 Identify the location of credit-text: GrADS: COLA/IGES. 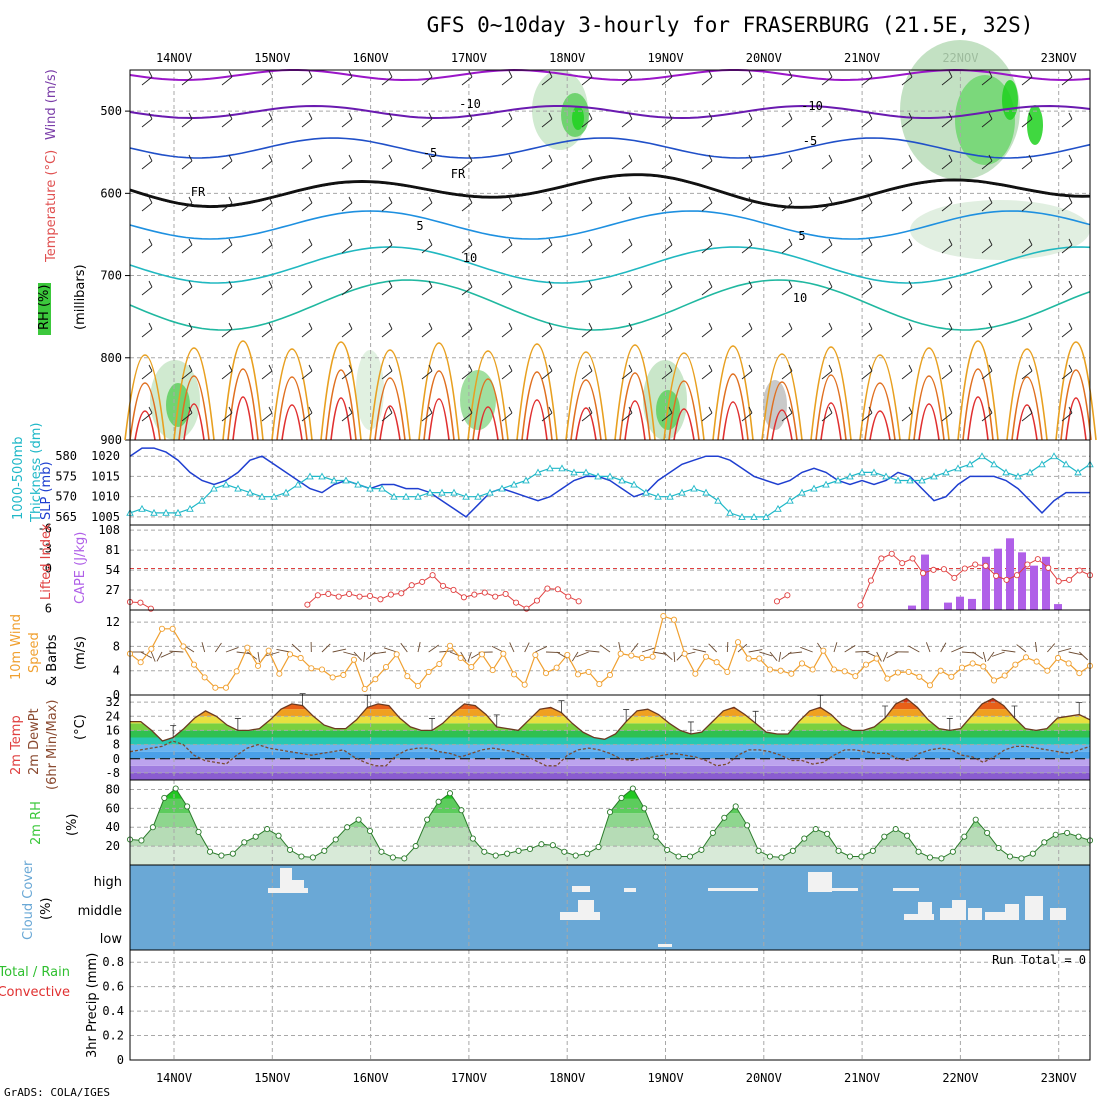
(57, 1092).